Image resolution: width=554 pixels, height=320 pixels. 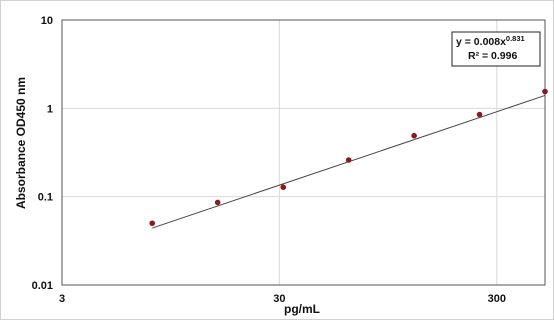 I want to click on equation-box-border, so click(x=496, y=49).